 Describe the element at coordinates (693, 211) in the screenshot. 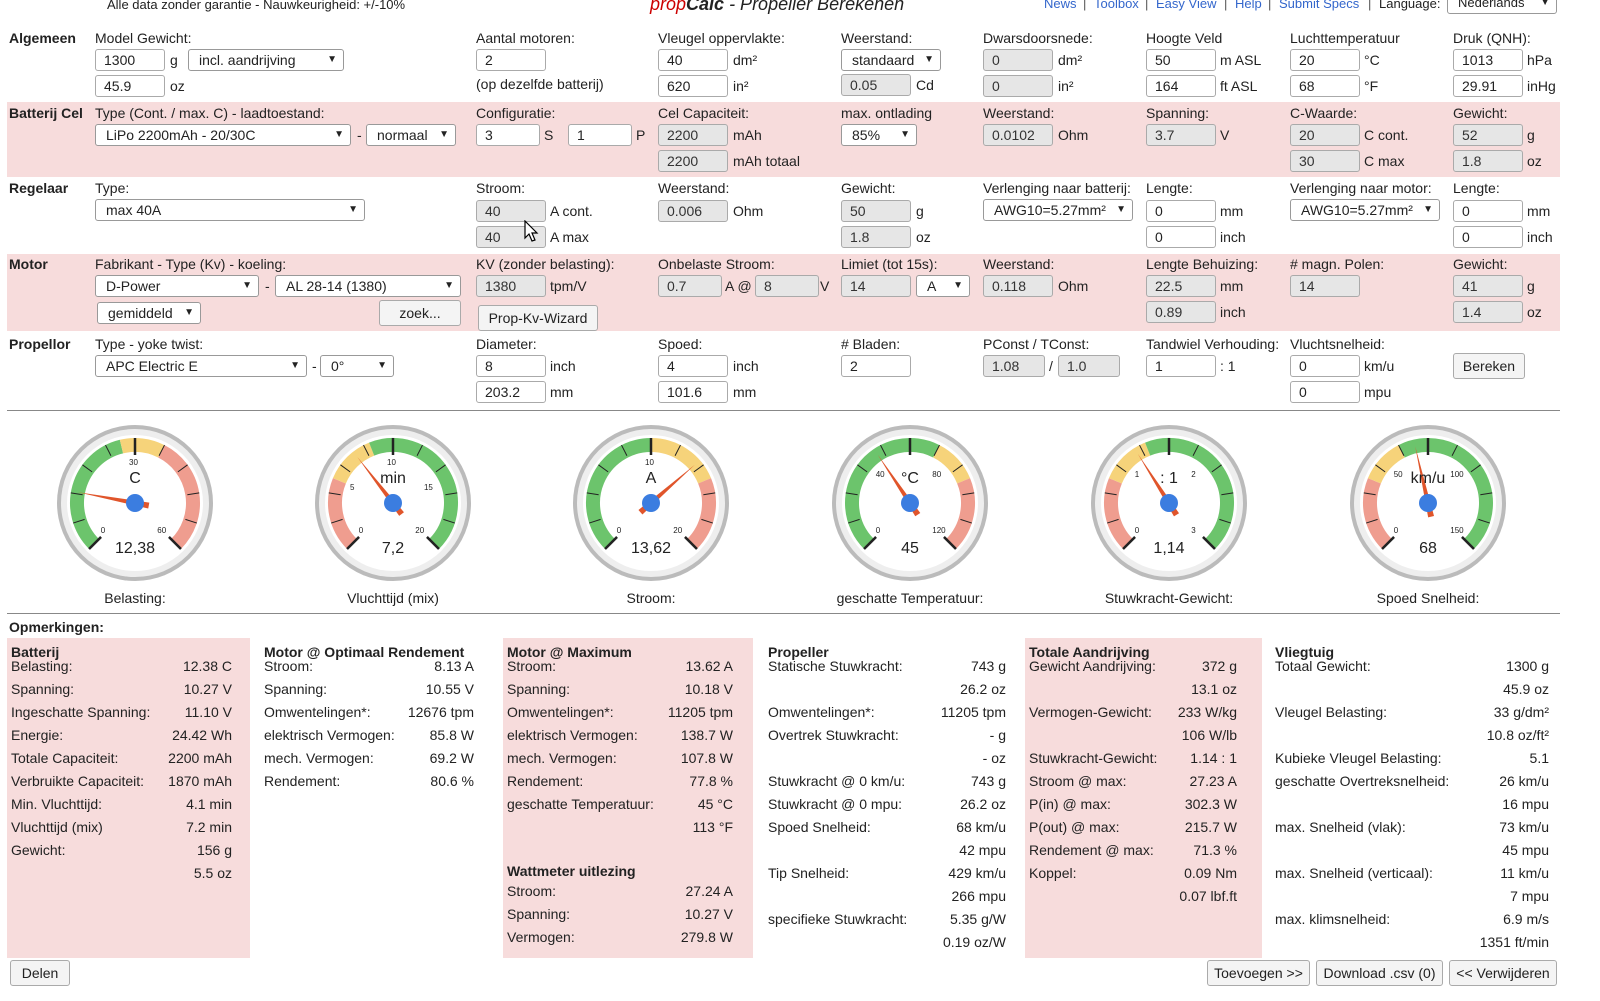

I see `regelaar-weerstand-input: 0.006` at that location.